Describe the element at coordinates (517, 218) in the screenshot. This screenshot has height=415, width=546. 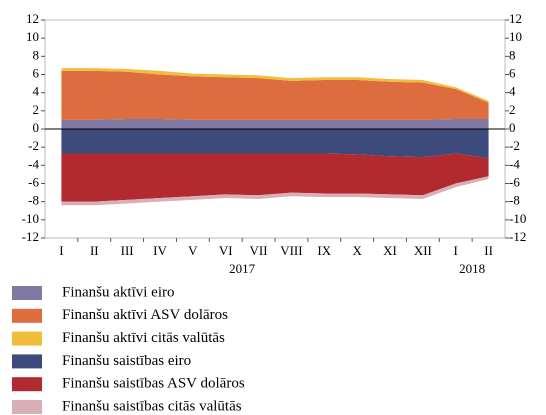
I see `y2-tick-label: -10` at that location.